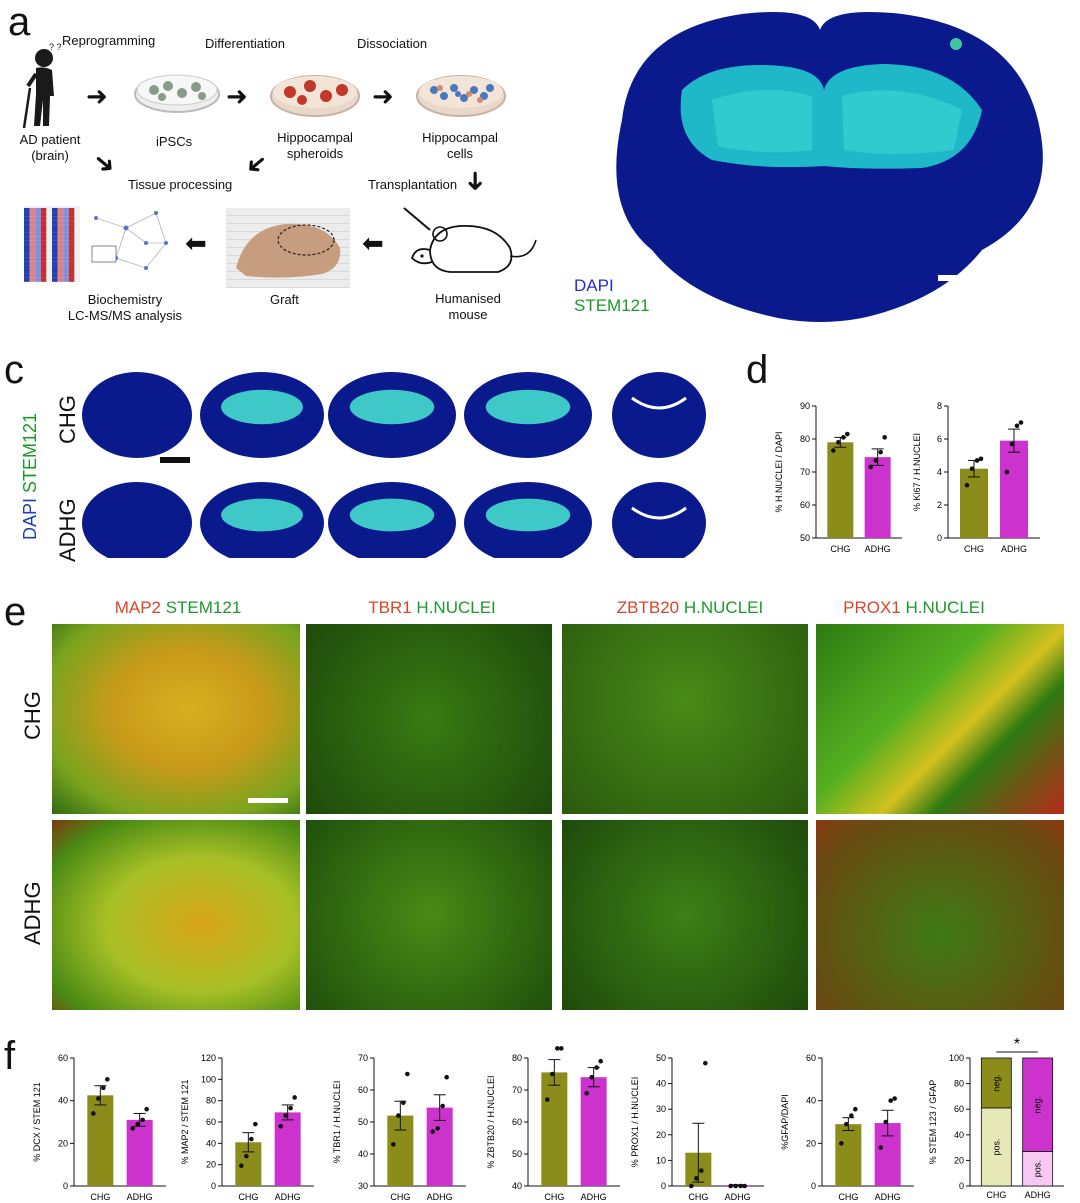  Describe the element at coordinates (337, 1122) in the screenshot. I see `y-axis-label: % TBR1 / H.NUCLEI` at that location.